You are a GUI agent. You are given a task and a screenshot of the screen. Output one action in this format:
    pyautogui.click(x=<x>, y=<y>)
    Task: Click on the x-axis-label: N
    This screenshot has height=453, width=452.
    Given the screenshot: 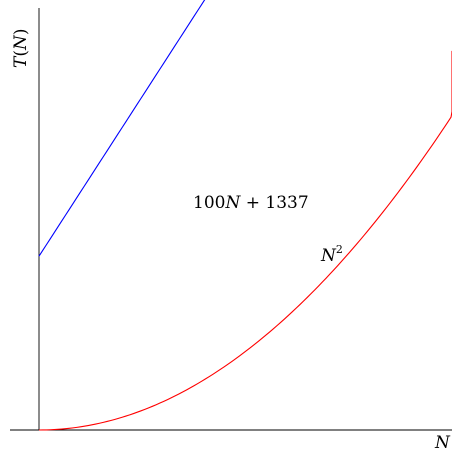 What is the action you would take?
    pyautogui.click(x=442, y=443)
    